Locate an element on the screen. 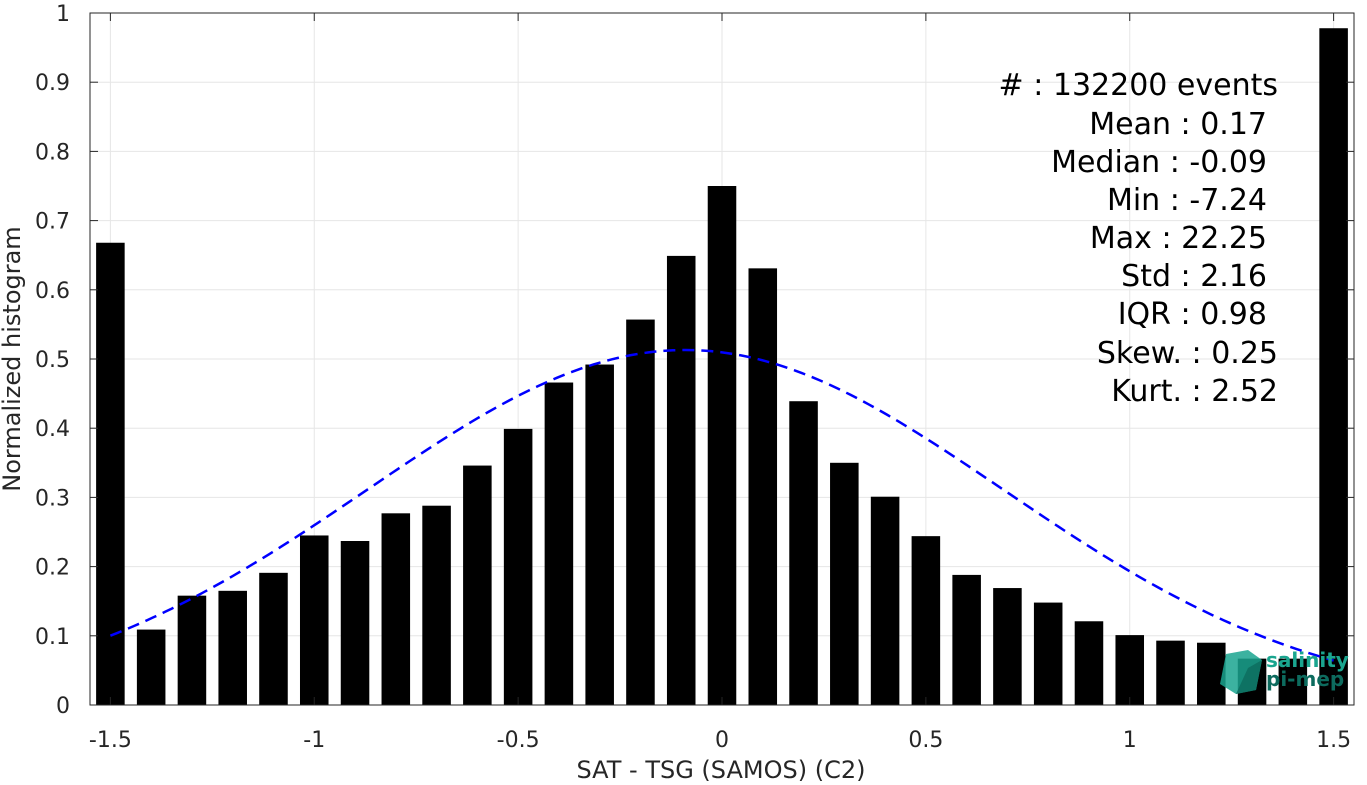  y-tick-label: 0.9 is located at coordinates (52, 83).